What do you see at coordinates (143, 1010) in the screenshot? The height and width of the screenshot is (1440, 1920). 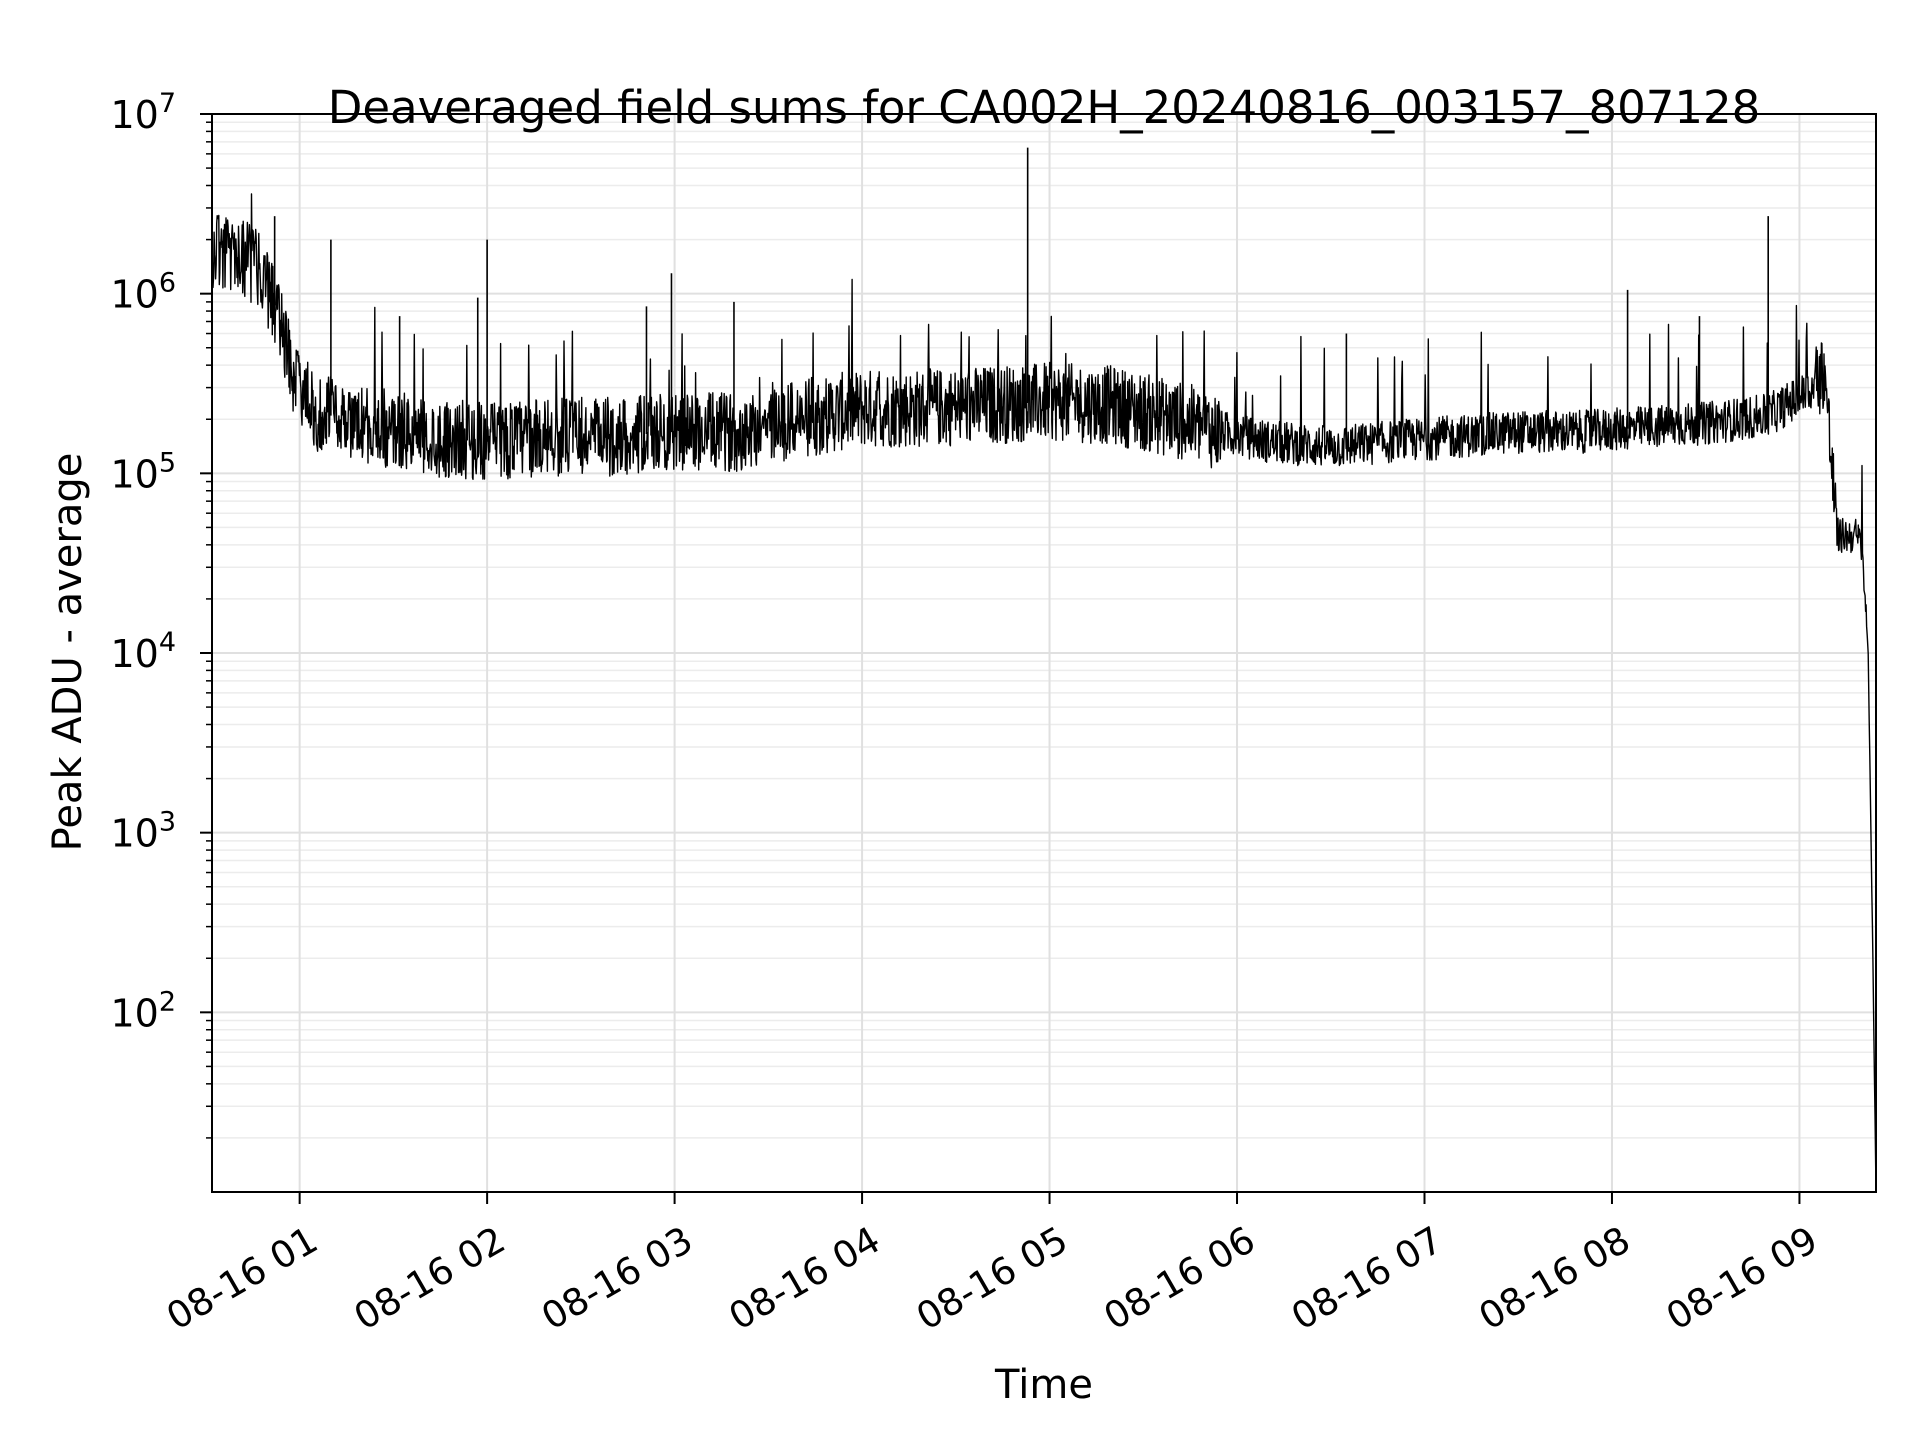 I see `y-tick-label: 102` at bounding box center [143, 1010].